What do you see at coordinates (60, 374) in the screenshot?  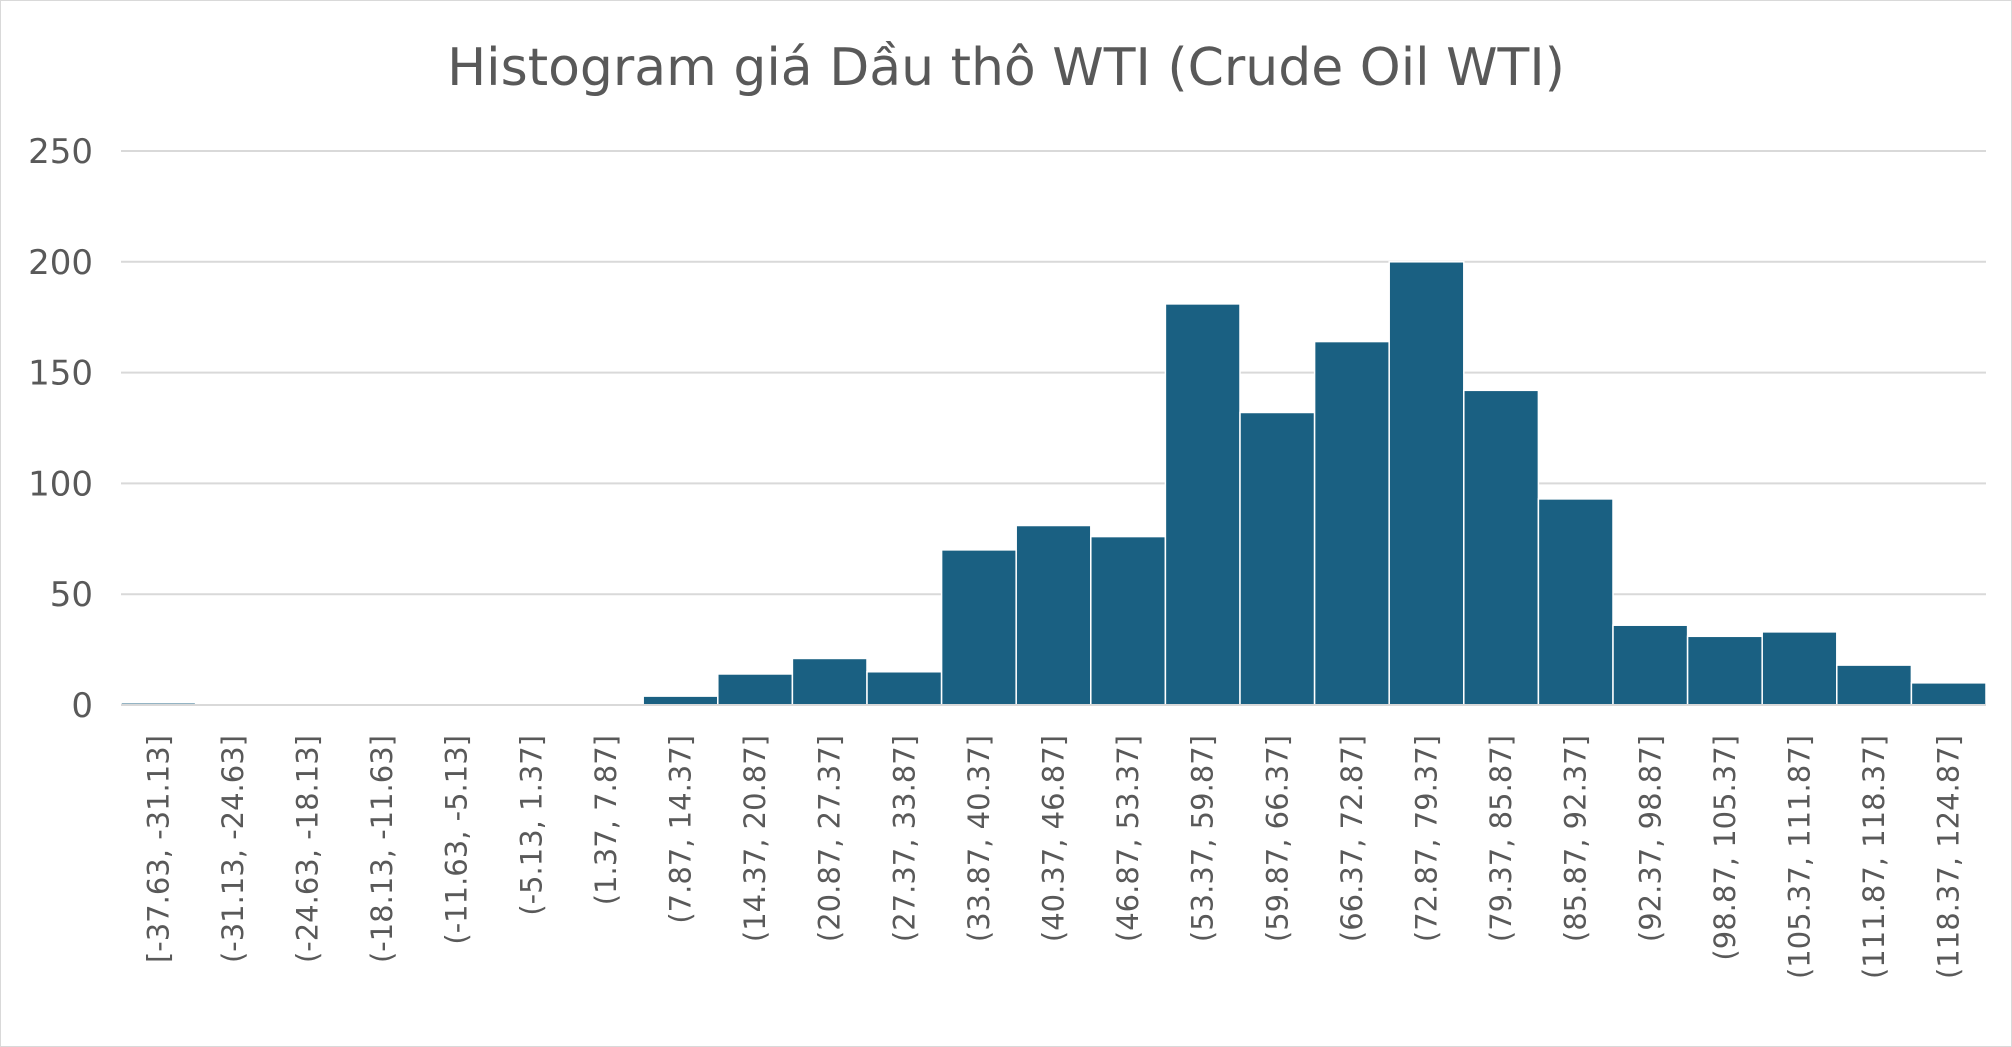 I see `y-tick-label: 150` at bounding box center [60, 374].